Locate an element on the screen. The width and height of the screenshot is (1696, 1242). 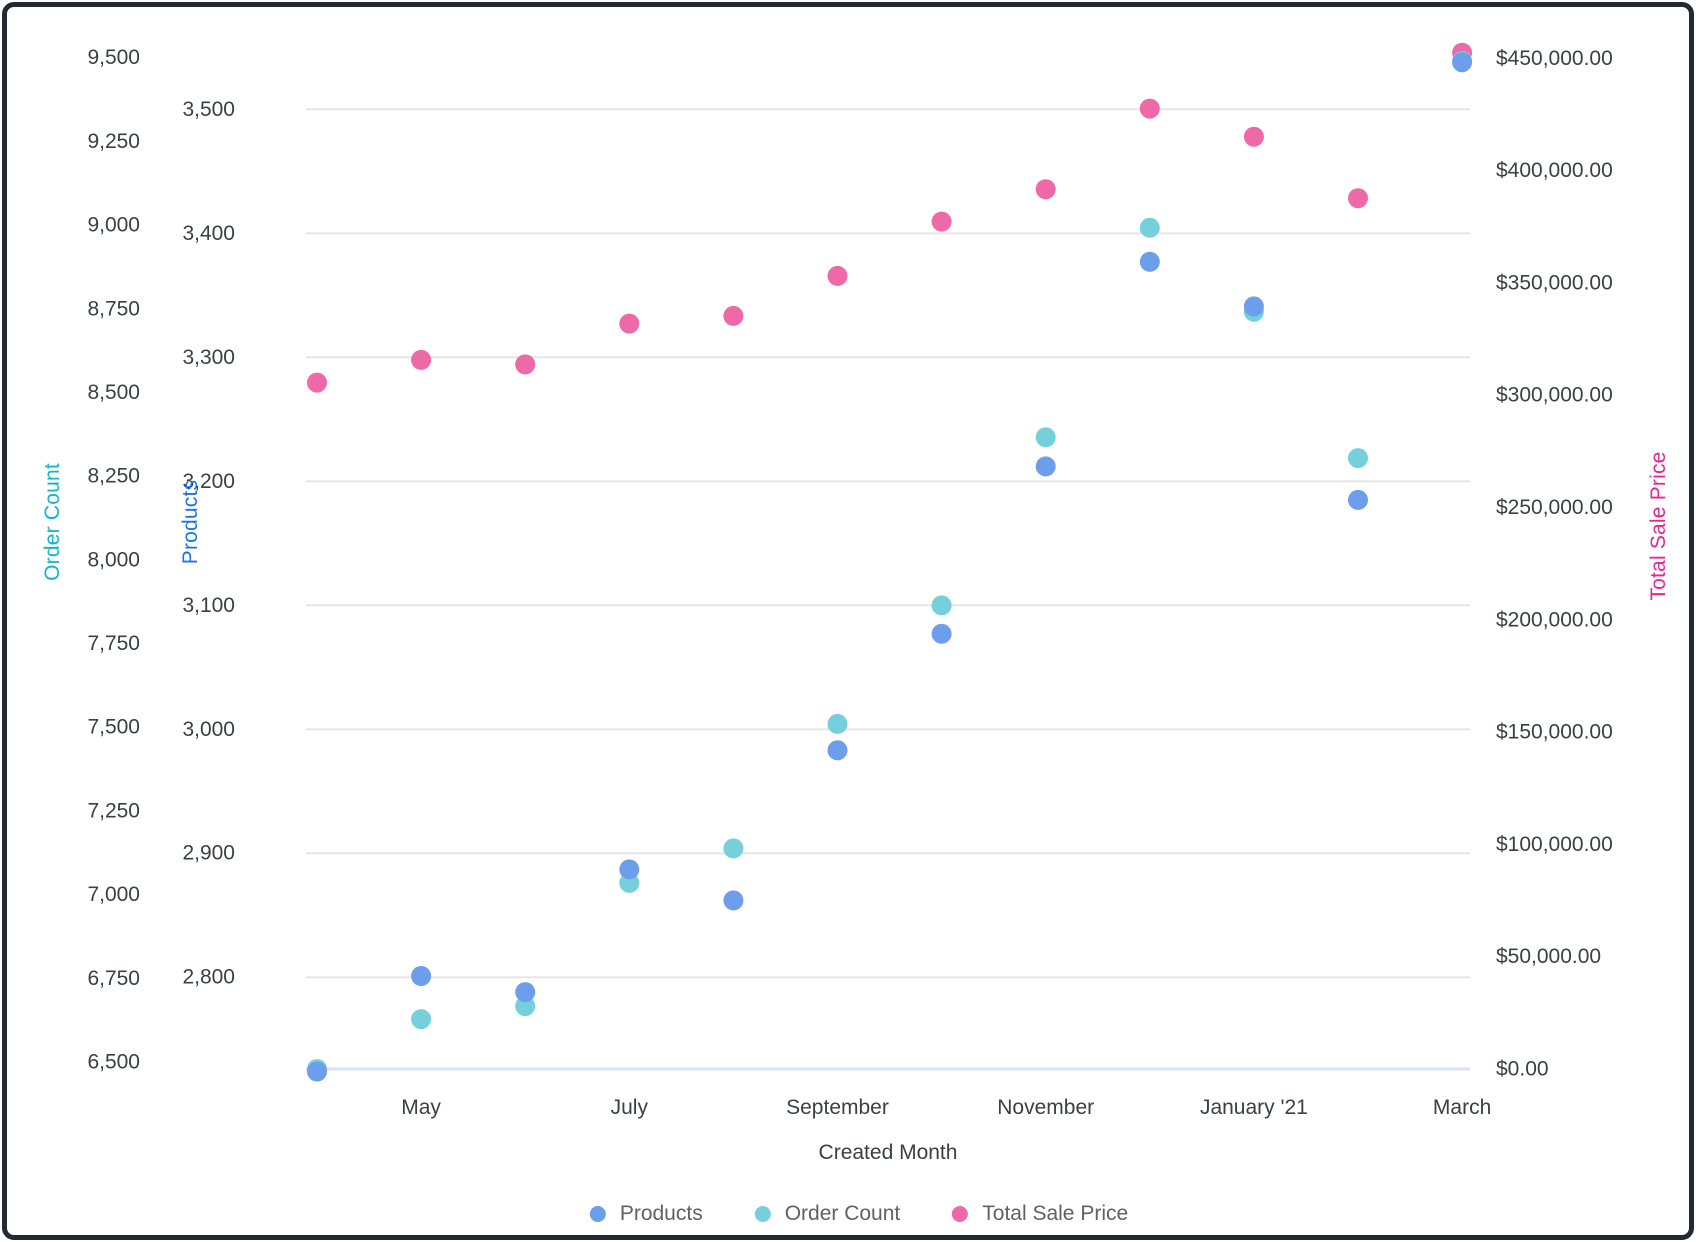
tick-label-total_sale_price: $150,000.00 is located at coordinates (1554, 732).